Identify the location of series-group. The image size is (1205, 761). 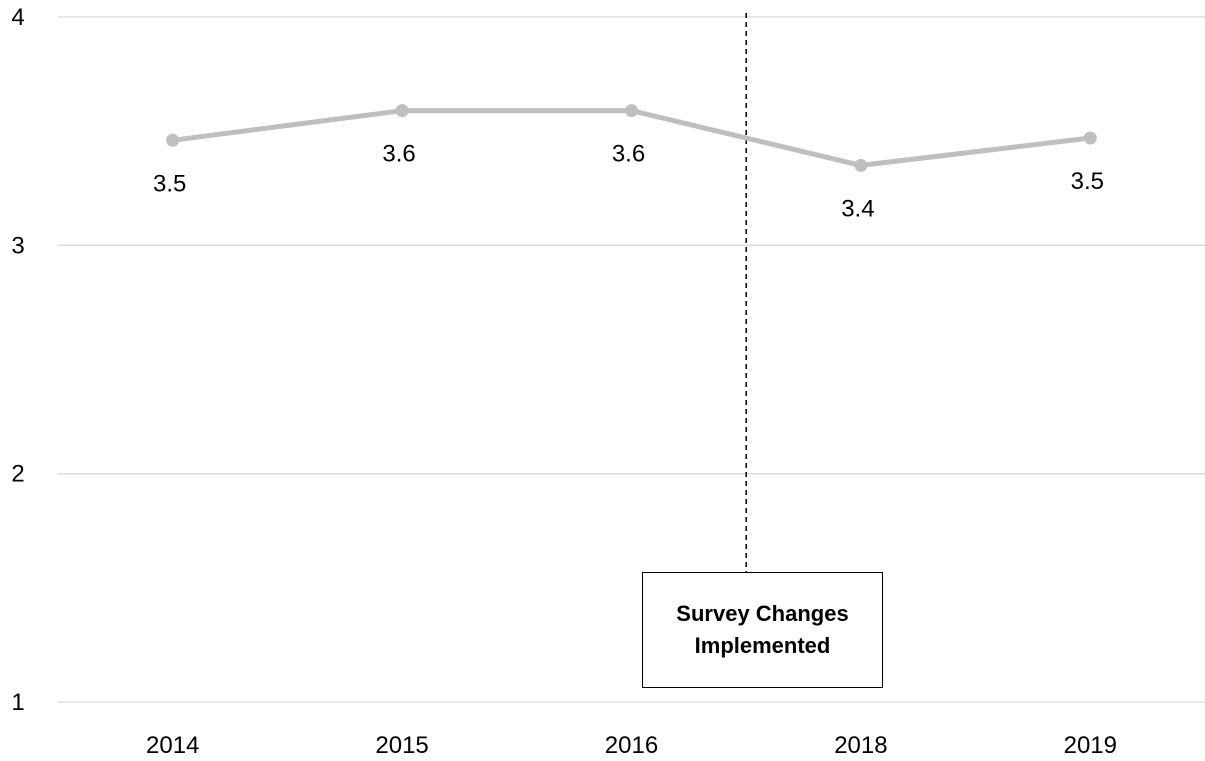
(631, 138).